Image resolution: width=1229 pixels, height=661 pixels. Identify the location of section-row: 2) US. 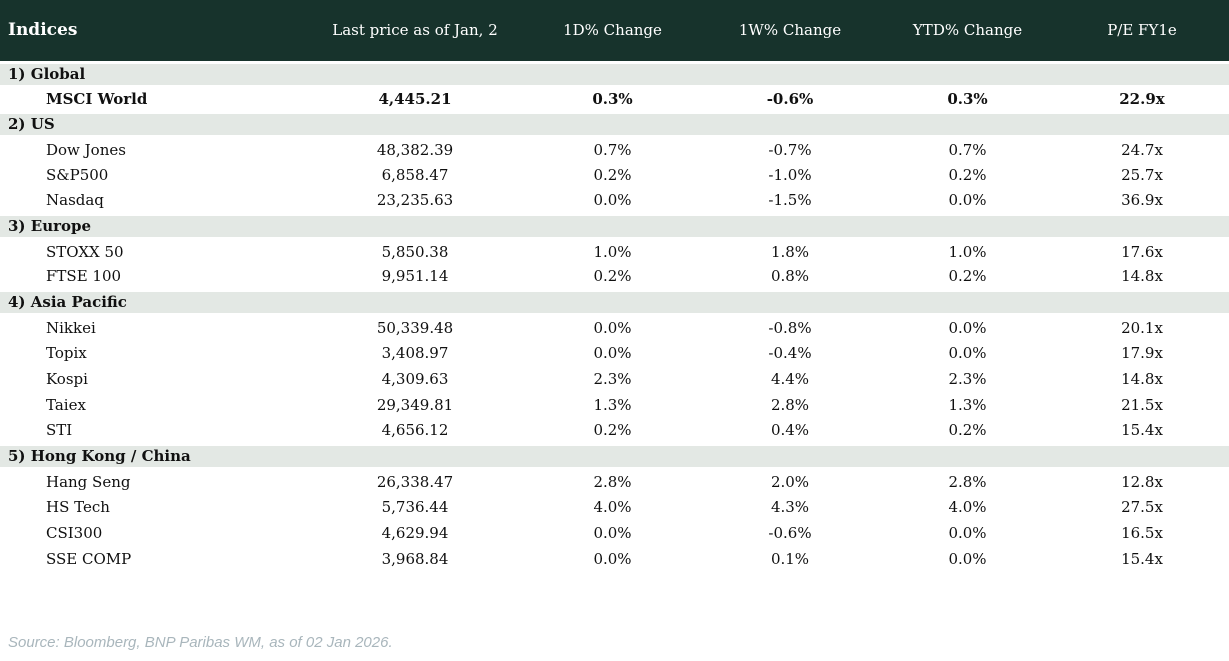
(614, 123).